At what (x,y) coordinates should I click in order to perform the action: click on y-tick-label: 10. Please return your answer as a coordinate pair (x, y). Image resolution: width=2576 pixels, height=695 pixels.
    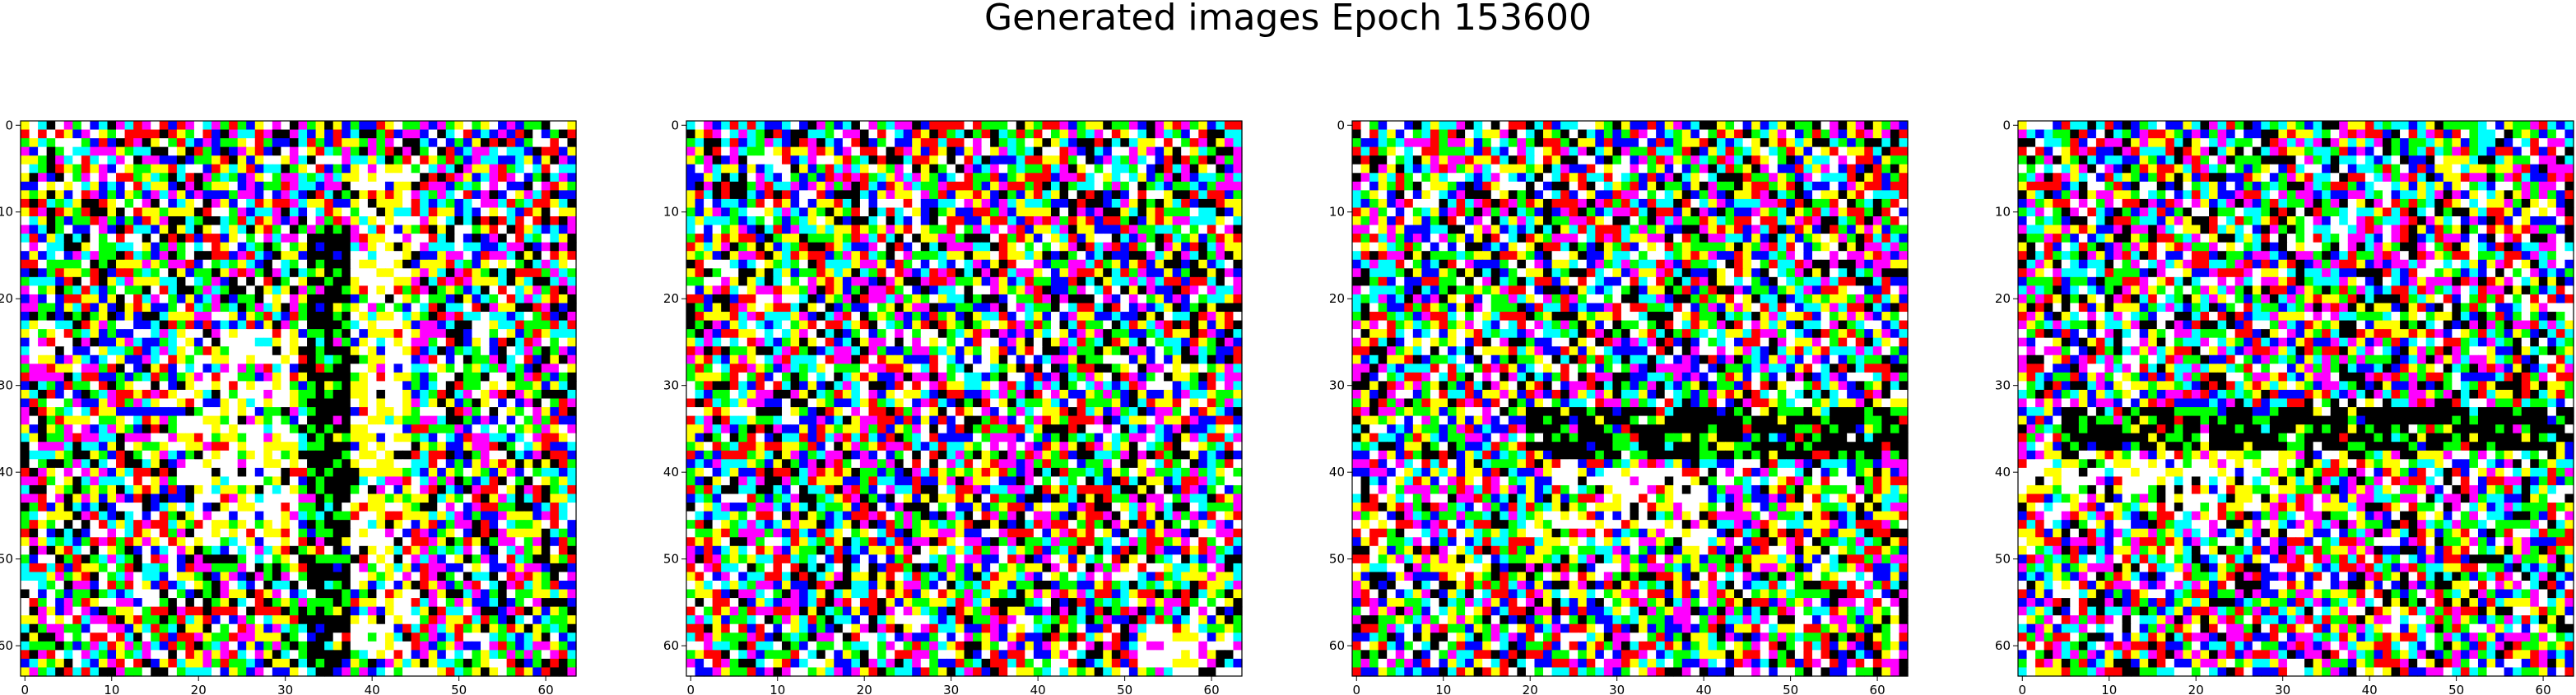
    Looking at the image, I should click on (6, 212).